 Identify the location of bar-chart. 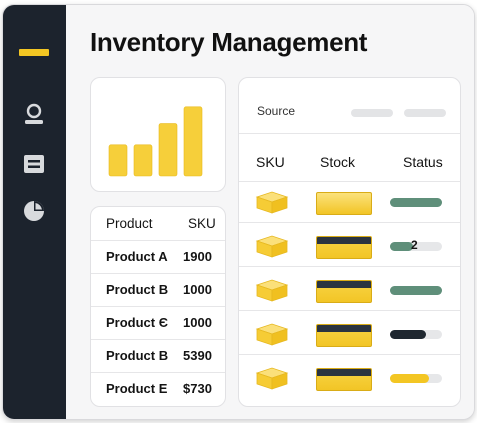
(155, 141).